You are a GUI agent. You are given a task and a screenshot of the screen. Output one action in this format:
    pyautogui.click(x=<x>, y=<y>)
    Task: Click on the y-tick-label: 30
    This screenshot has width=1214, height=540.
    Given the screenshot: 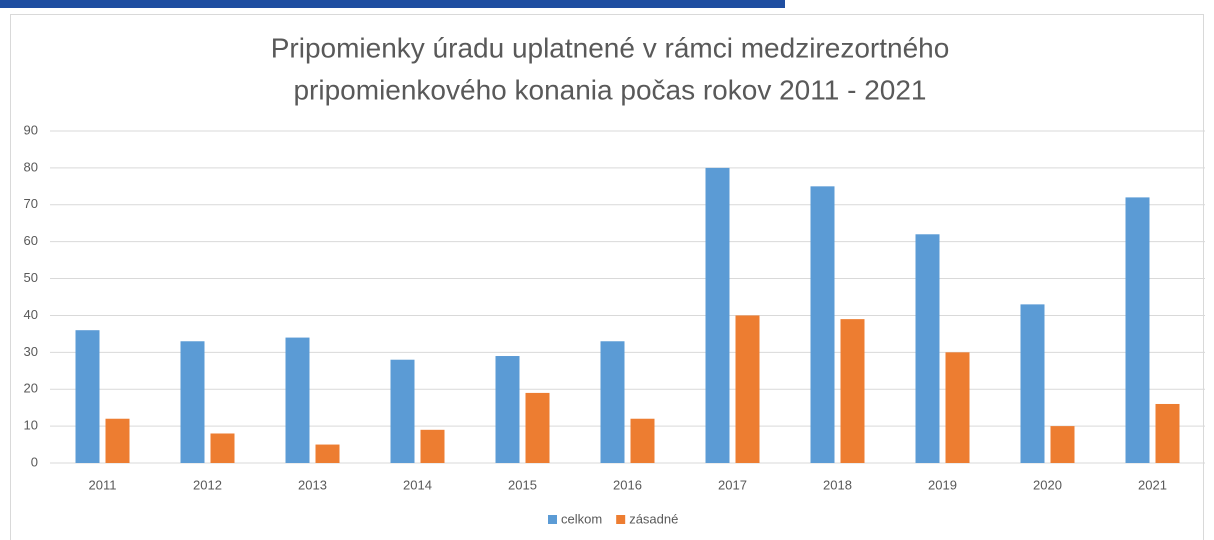 What is the action you would take?
    pyautogui.click(x=31, y=351)
    